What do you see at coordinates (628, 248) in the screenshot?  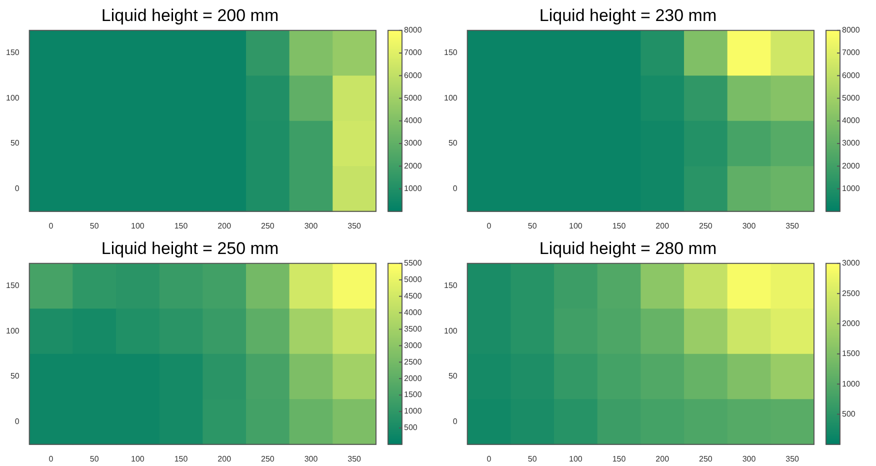 I see `chart-title: Liquid height = 280 mm` at bounding box center [628, 248].